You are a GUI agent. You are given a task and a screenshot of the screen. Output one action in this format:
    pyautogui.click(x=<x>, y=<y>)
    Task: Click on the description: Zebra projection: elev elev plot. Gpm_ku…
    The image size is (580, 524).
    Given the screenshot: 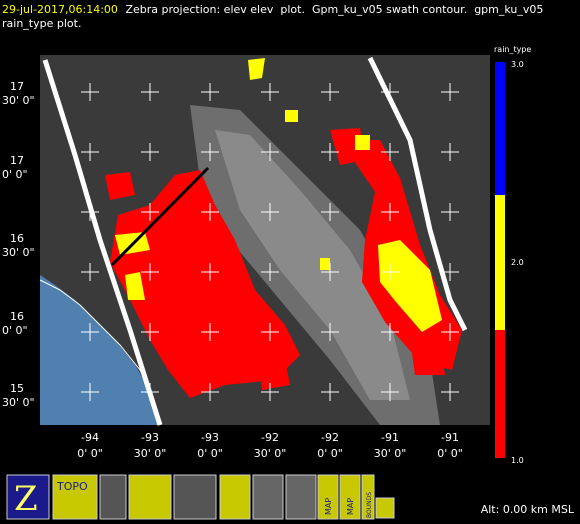 What is the action you would take?
    pyautogui.click(x=332, y=9)
    